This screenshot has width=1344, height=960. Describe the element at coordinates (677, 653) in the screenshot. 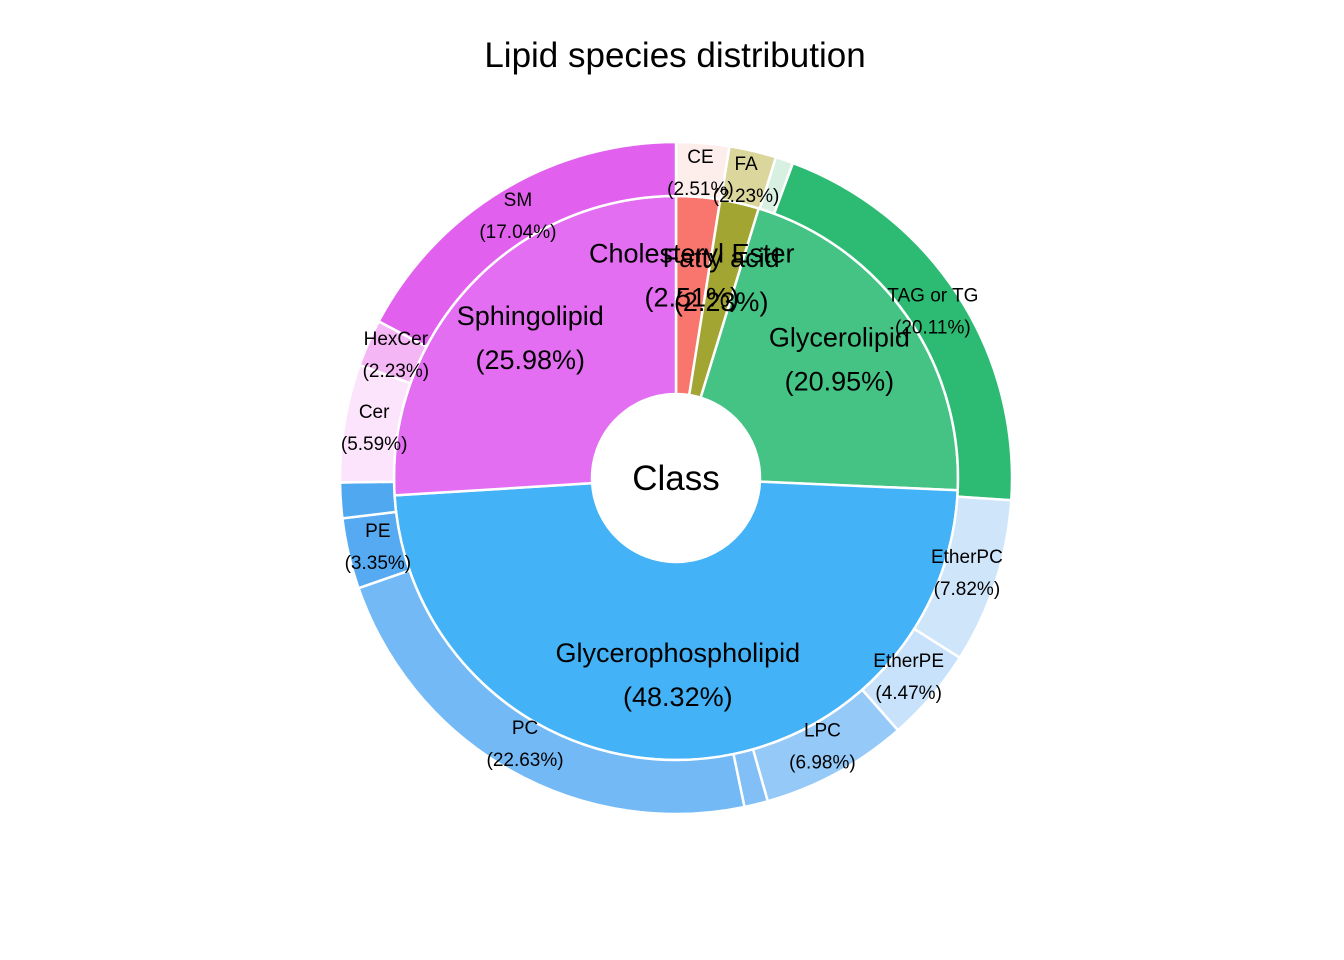

I see `inner-label-glycerophospholipid: Glycerophospholipid` at that location.